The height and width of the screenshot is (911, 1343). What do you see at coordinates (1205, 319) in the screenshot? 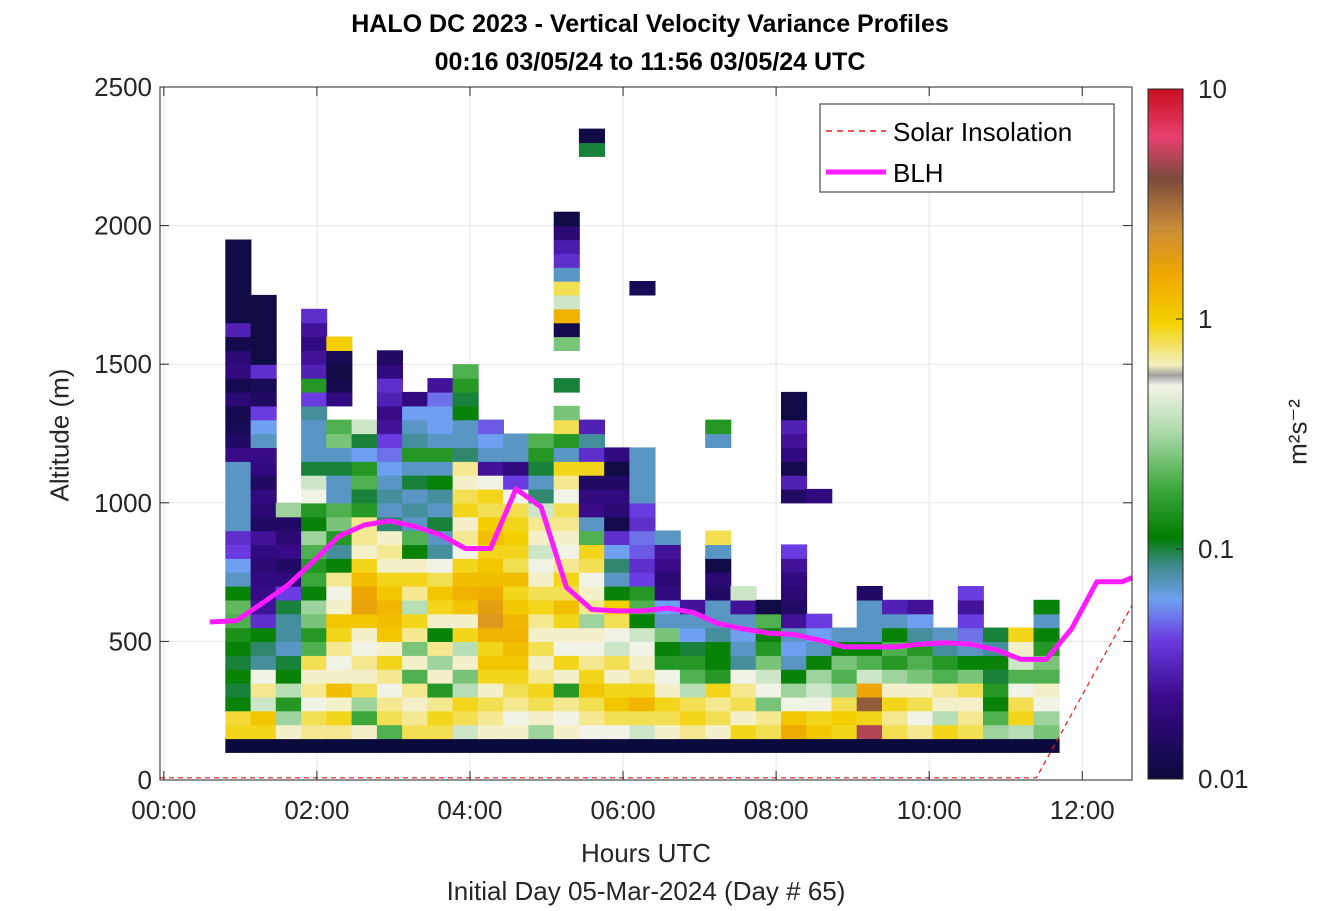
I see `colorbar-tick-label: 1` at bounding box center [1205, 319].